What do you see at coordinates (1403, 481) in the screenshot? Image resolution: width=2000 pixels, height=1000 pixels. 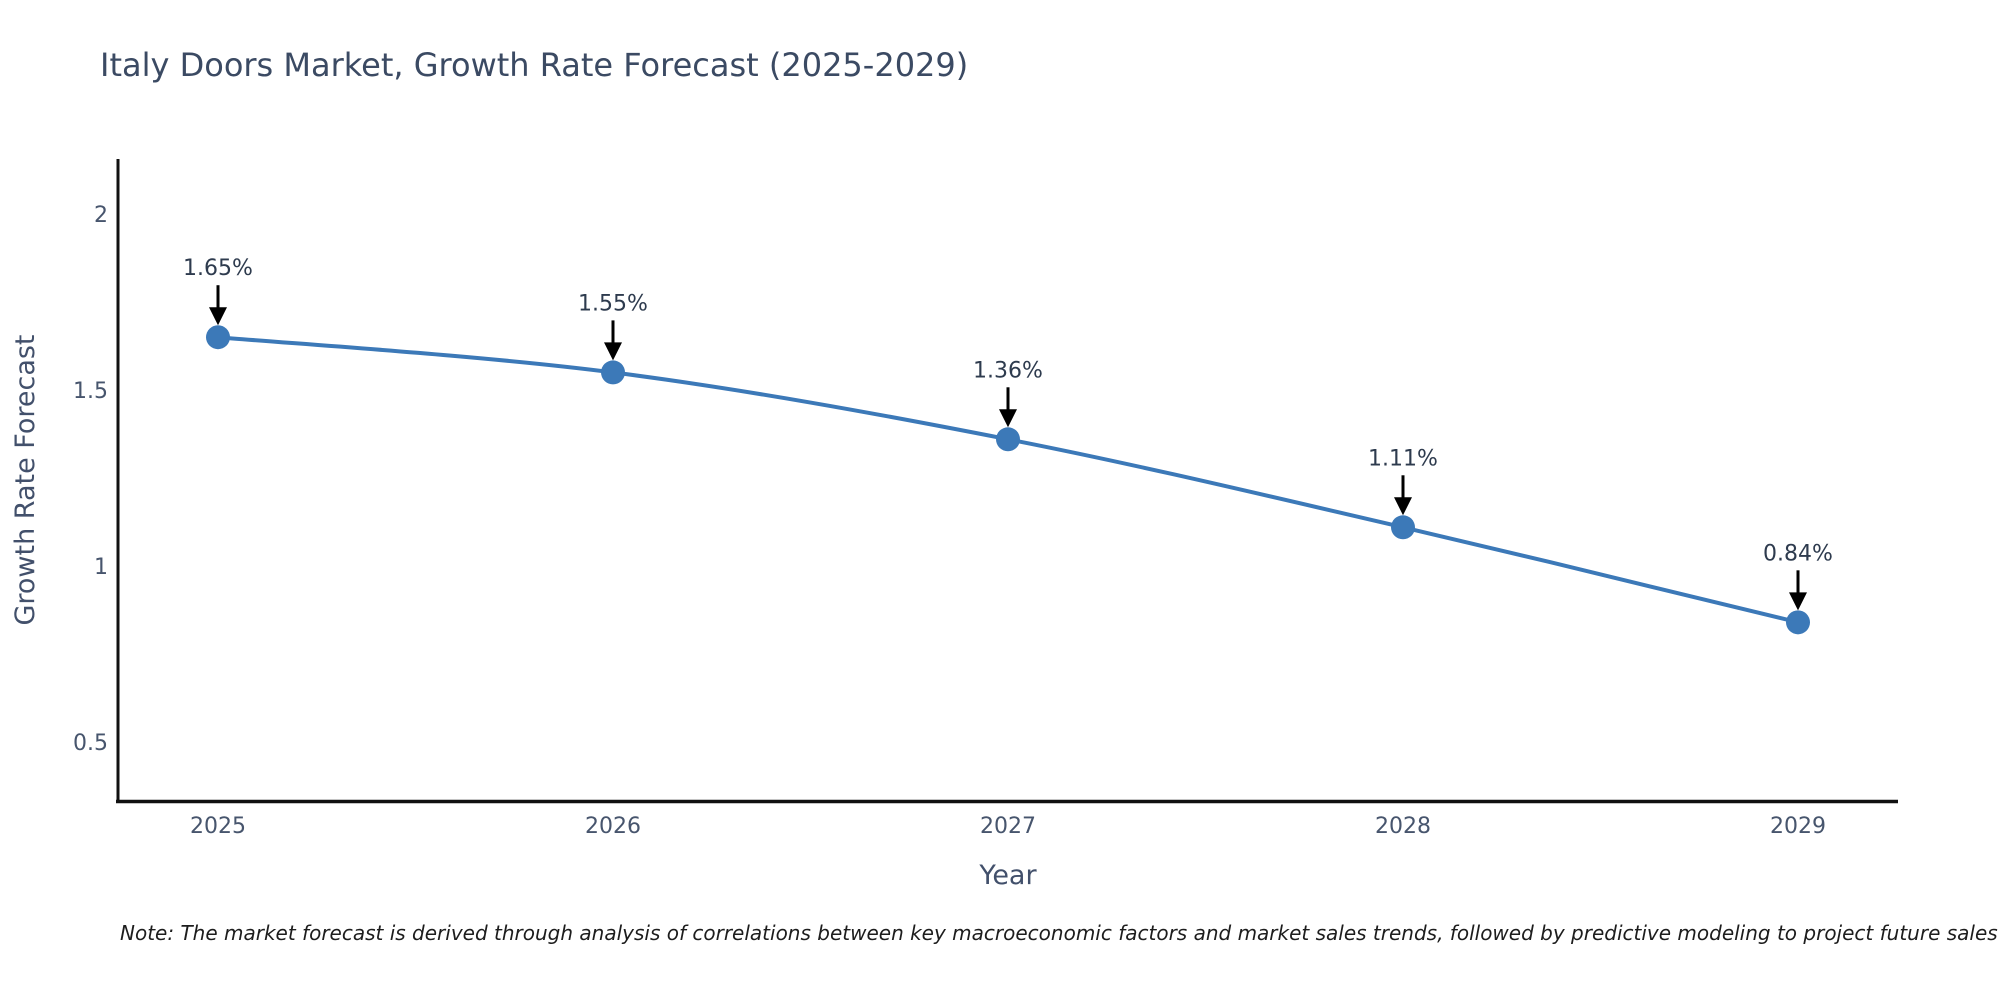 I see `annotation: 1.11%` at bounding box center [1403, 481].